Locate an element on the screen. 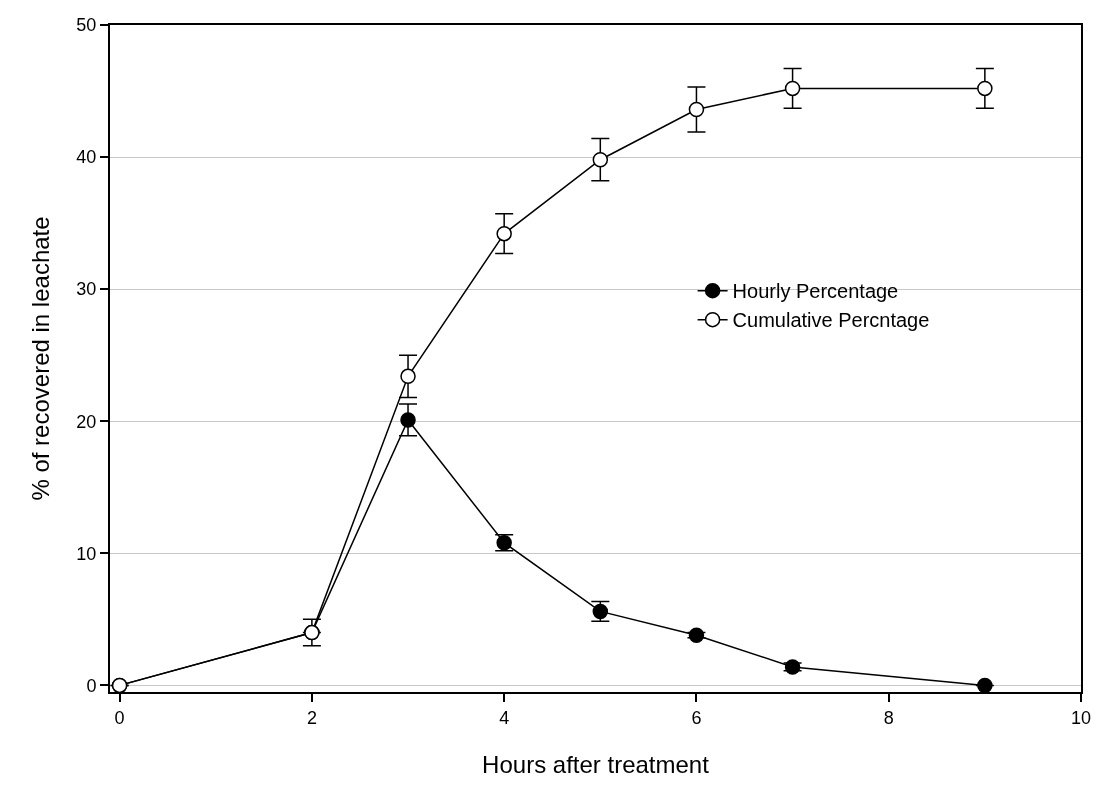 The image size is (1103, 792). x-tick-label: 4 is located at coordinates (504, 717).